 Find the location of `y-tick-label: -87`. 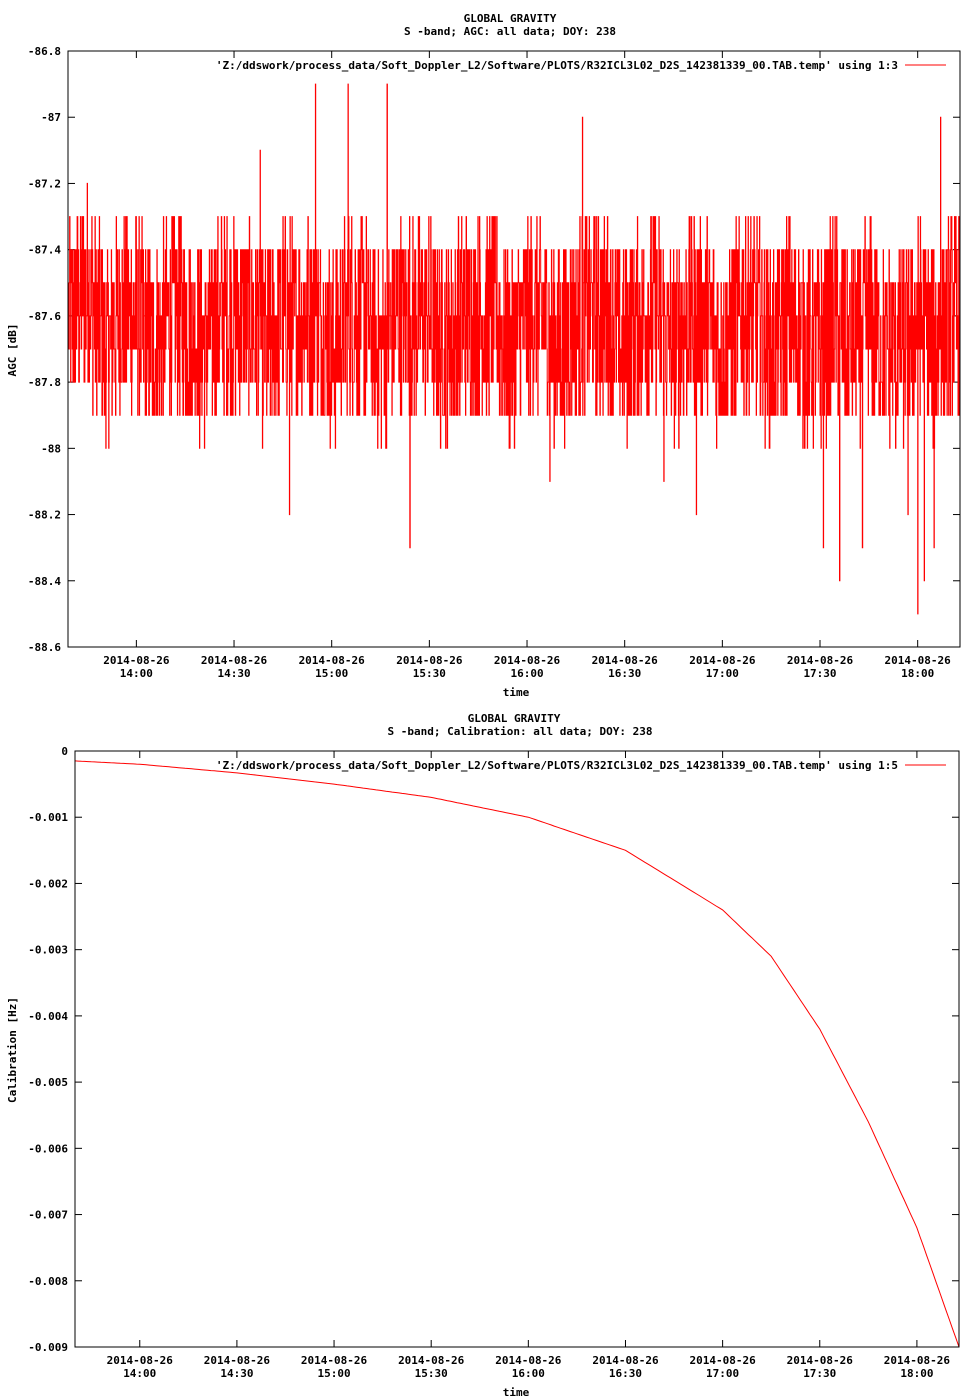

y-tick-label: -87 is located at coordinates (51, 117).